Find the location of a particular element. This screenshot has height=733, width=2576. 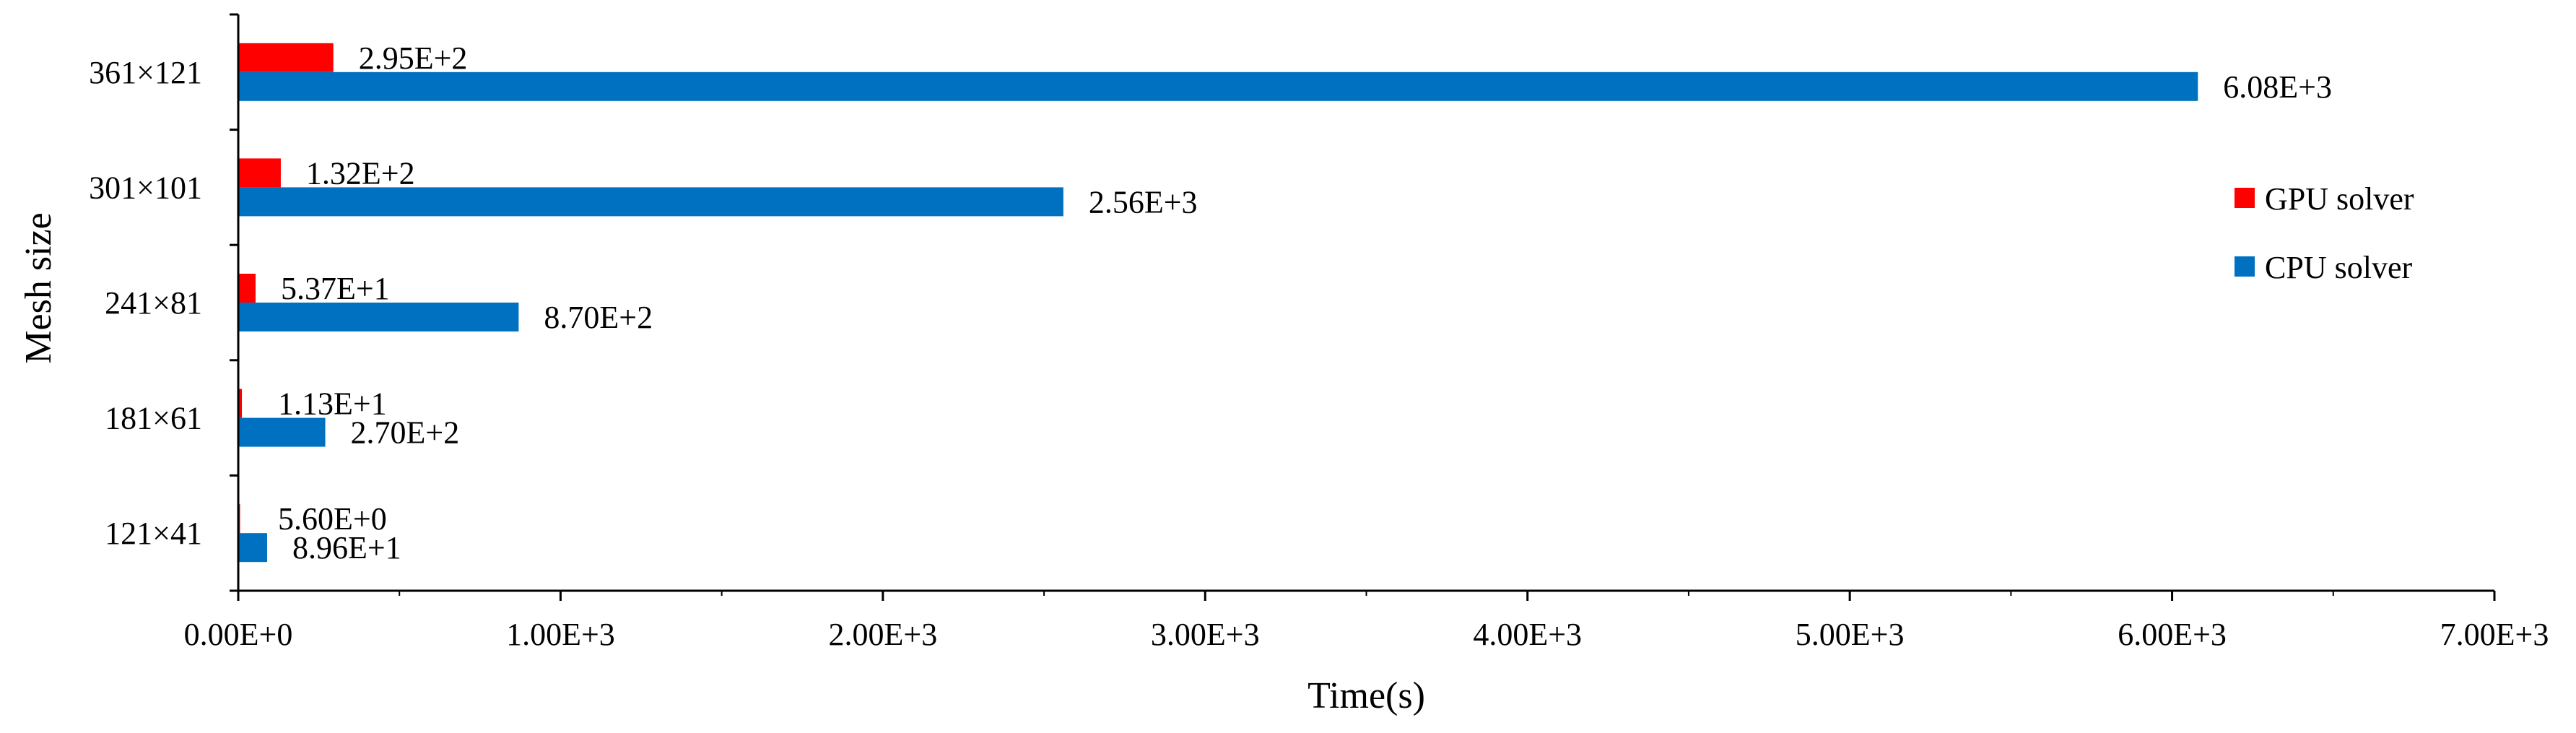

x-tick-label: 5.00E+3 is located at coordinates (1851, 634).